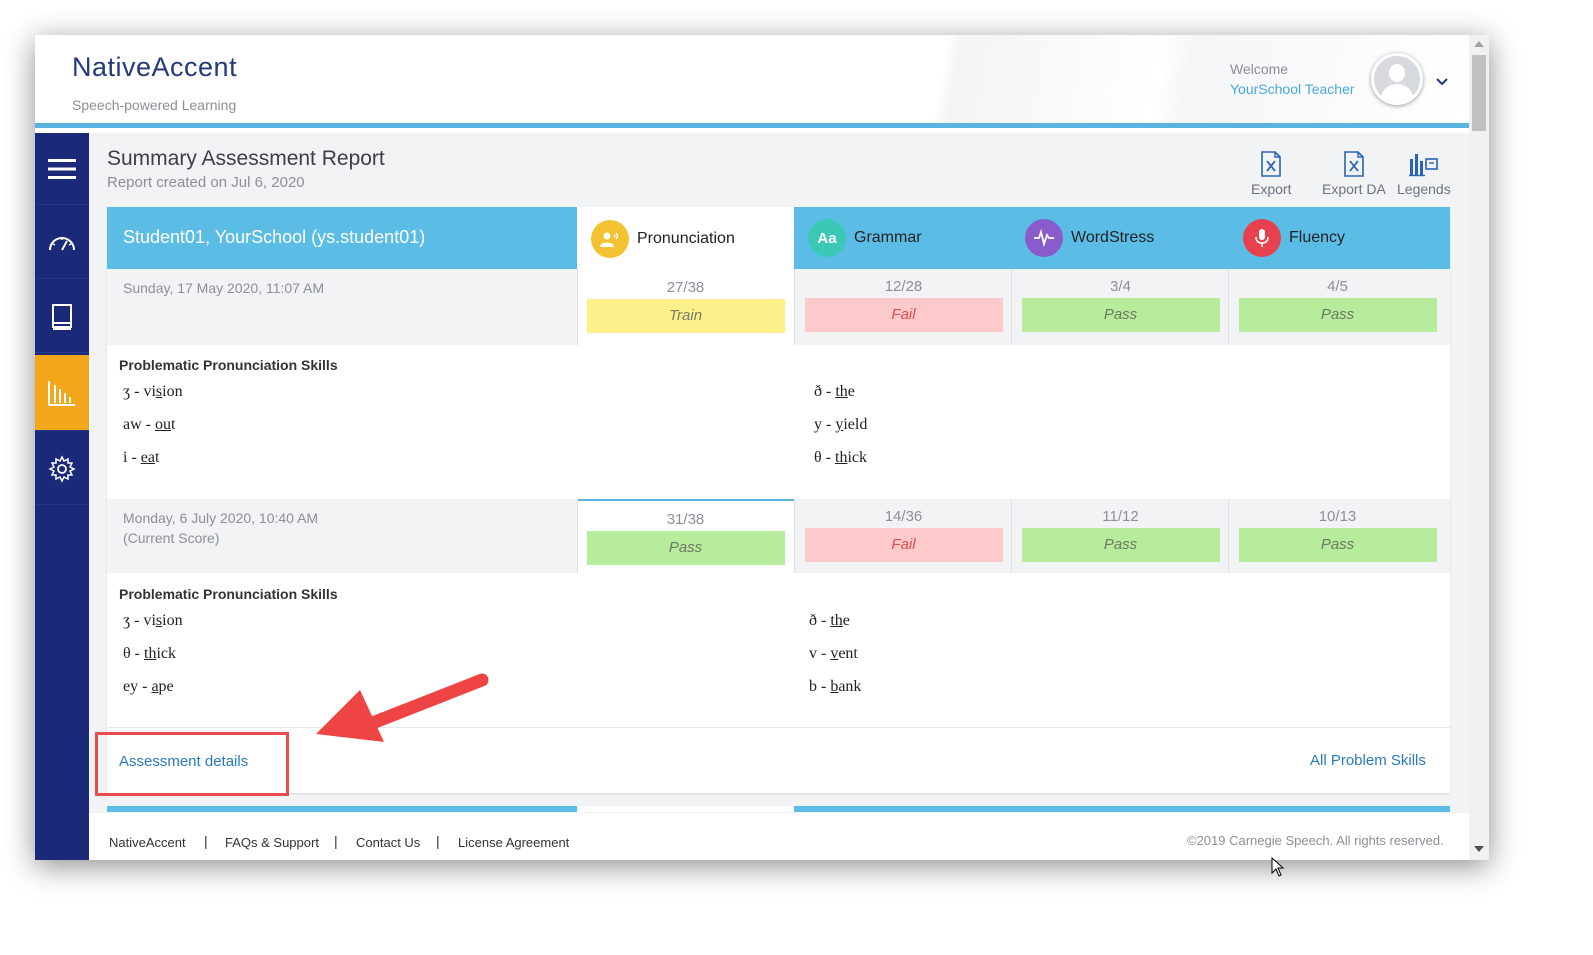 This screenshot has width=1593, height=955. I want to click on sidebar-item-reports, so click(62, 393).